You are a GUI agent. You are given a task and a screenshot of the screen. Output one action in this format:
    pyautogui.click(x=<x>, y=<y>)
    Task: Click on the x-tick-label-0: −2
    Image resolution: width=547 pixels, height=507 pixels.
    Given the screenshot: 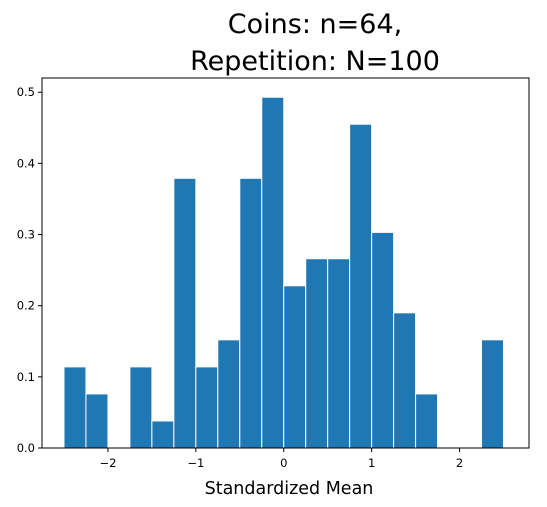 What is the action you would take?
    pyautogui.click(x=107, y=463)
    